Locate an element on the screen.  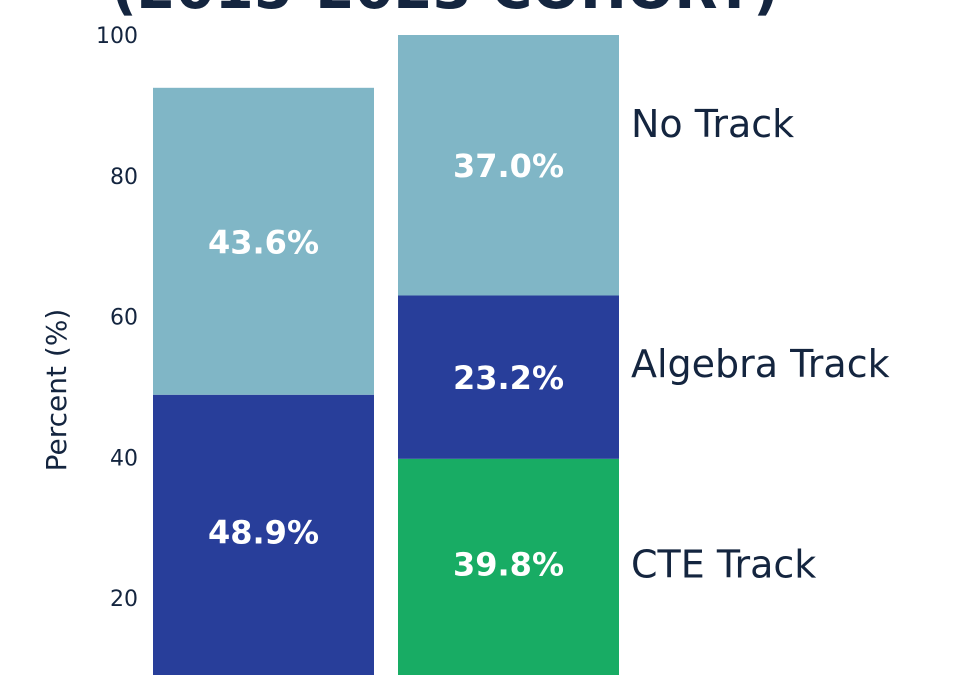
segment-value-label: 37.0% is located at coordinates (508, 166).